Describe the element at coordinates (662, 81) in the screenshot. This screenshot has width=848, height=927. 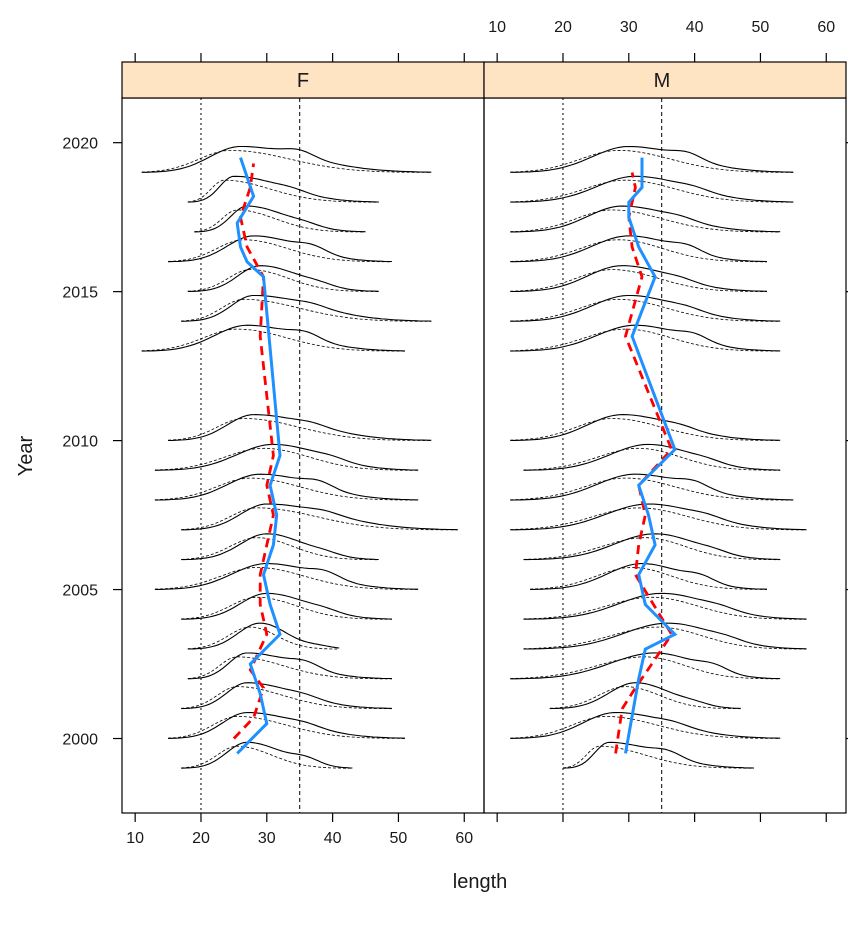
I see `panel-m-strip-label: M` at that location.